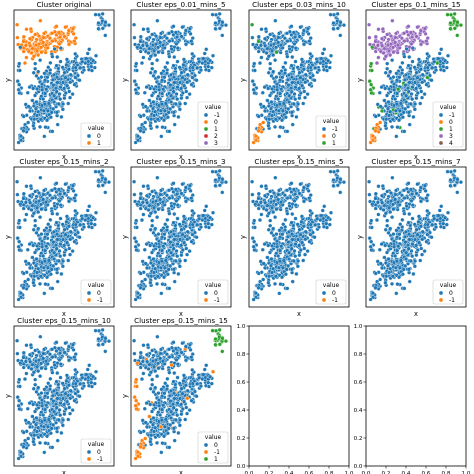 This screenshot has height=474, width=474. What do you see at coordinates (451, 136) in the screenshot?
I see `legend-entry-label: 3` at bounding box center [451, 136].